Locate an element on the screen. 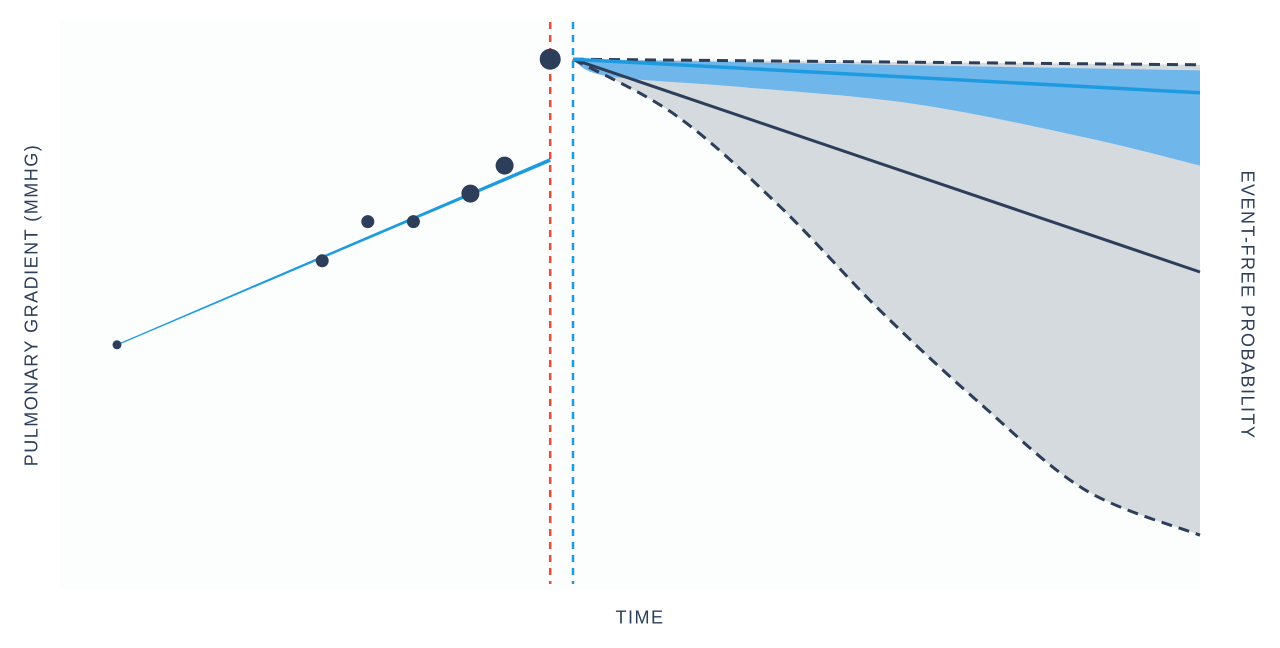 This screenshot has width=1280, height=648. dark-series-upper-bound is located at coordinates (886, 62).